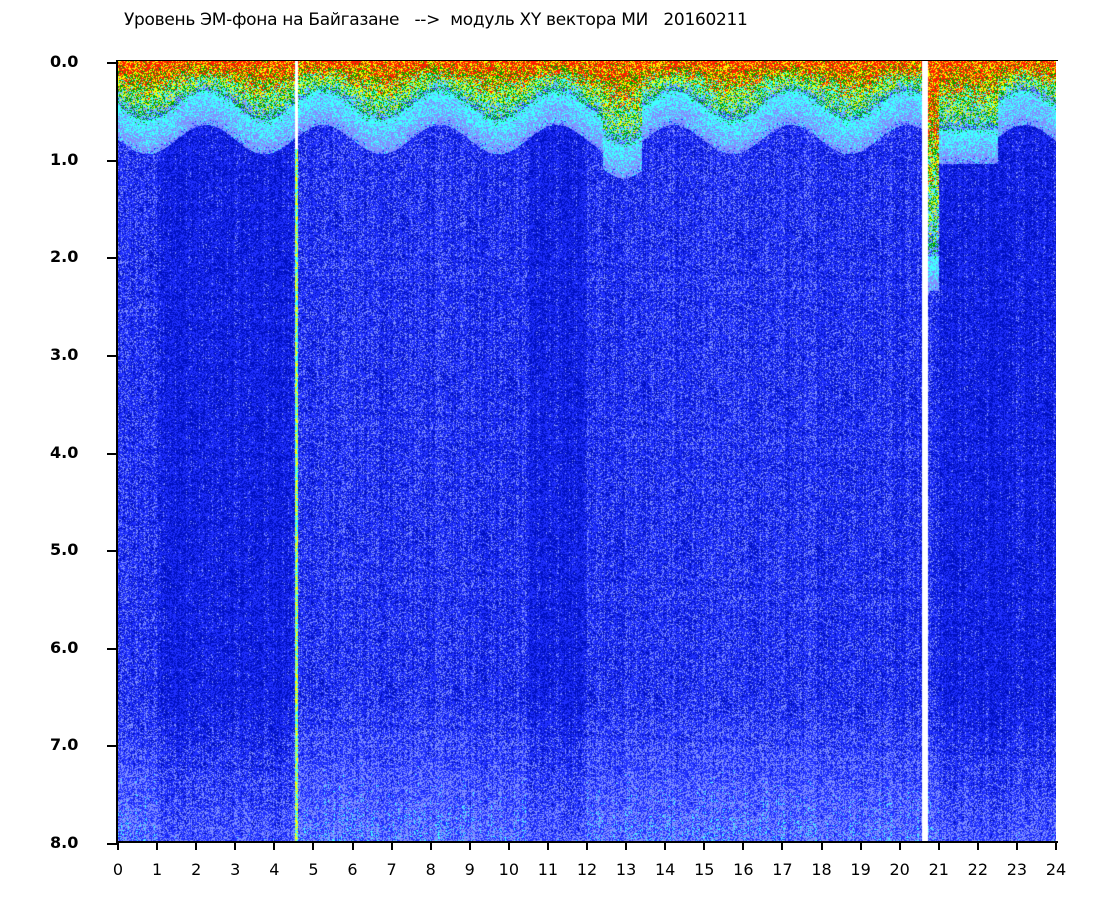 Image resolution: width=1096 pixels, height=900 pixels. What do you see at coordinates (313, 869) in the screenshot?
I see `x-tick-label: 5` at bounding box center [313, 869].